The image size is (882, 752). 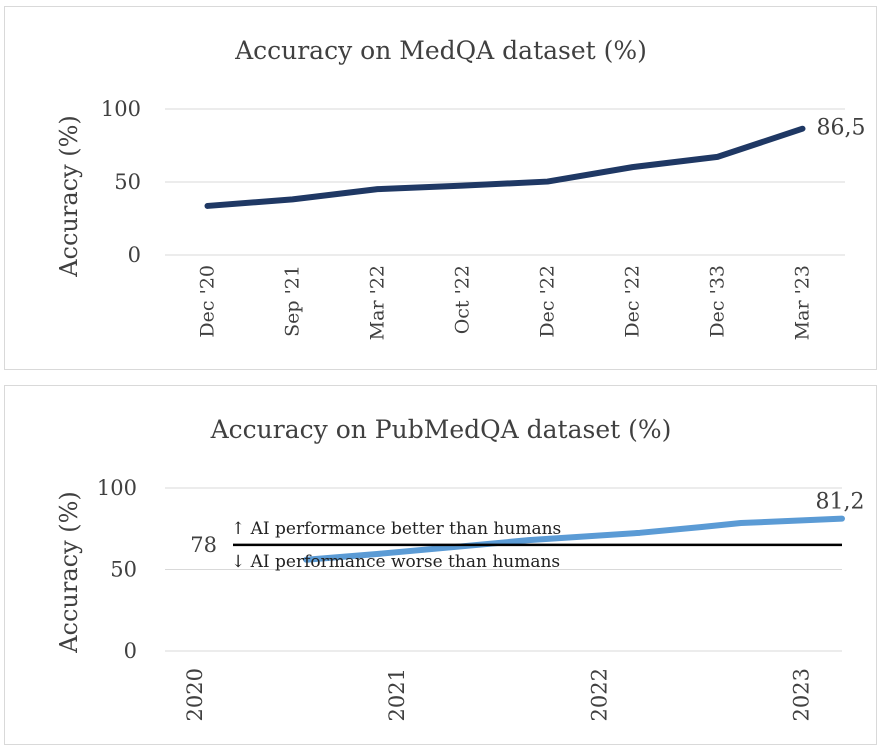 What do you see at coordinates (463, 299) in the screenshot?
I see `x-tick-label: Oct '22` at bounding box center [463, 299].